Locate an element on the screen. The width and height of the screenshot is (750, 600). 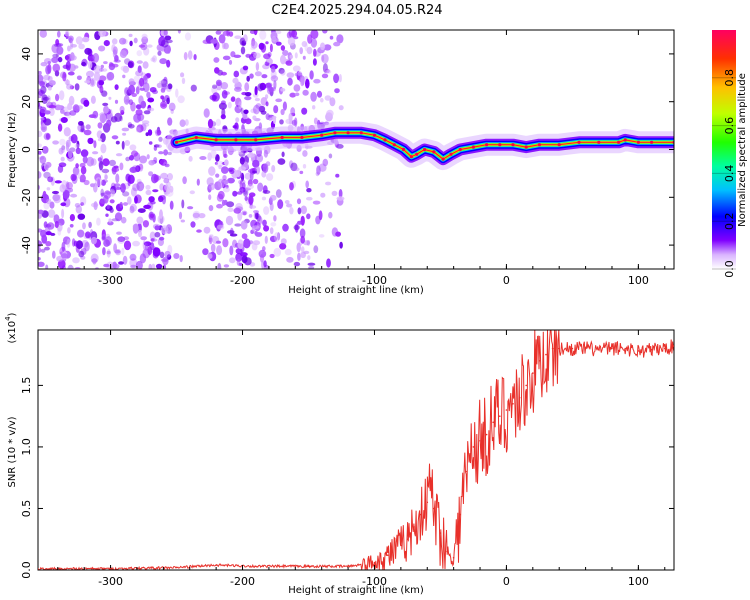
y-tick-label: 0 is located at coordinates (26, 149).